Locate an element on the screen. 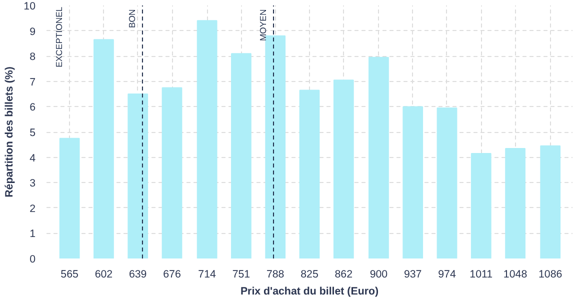 This screenshot has width=577, height=300. y-tick-label: 10 is located at coordinates (30, 6).